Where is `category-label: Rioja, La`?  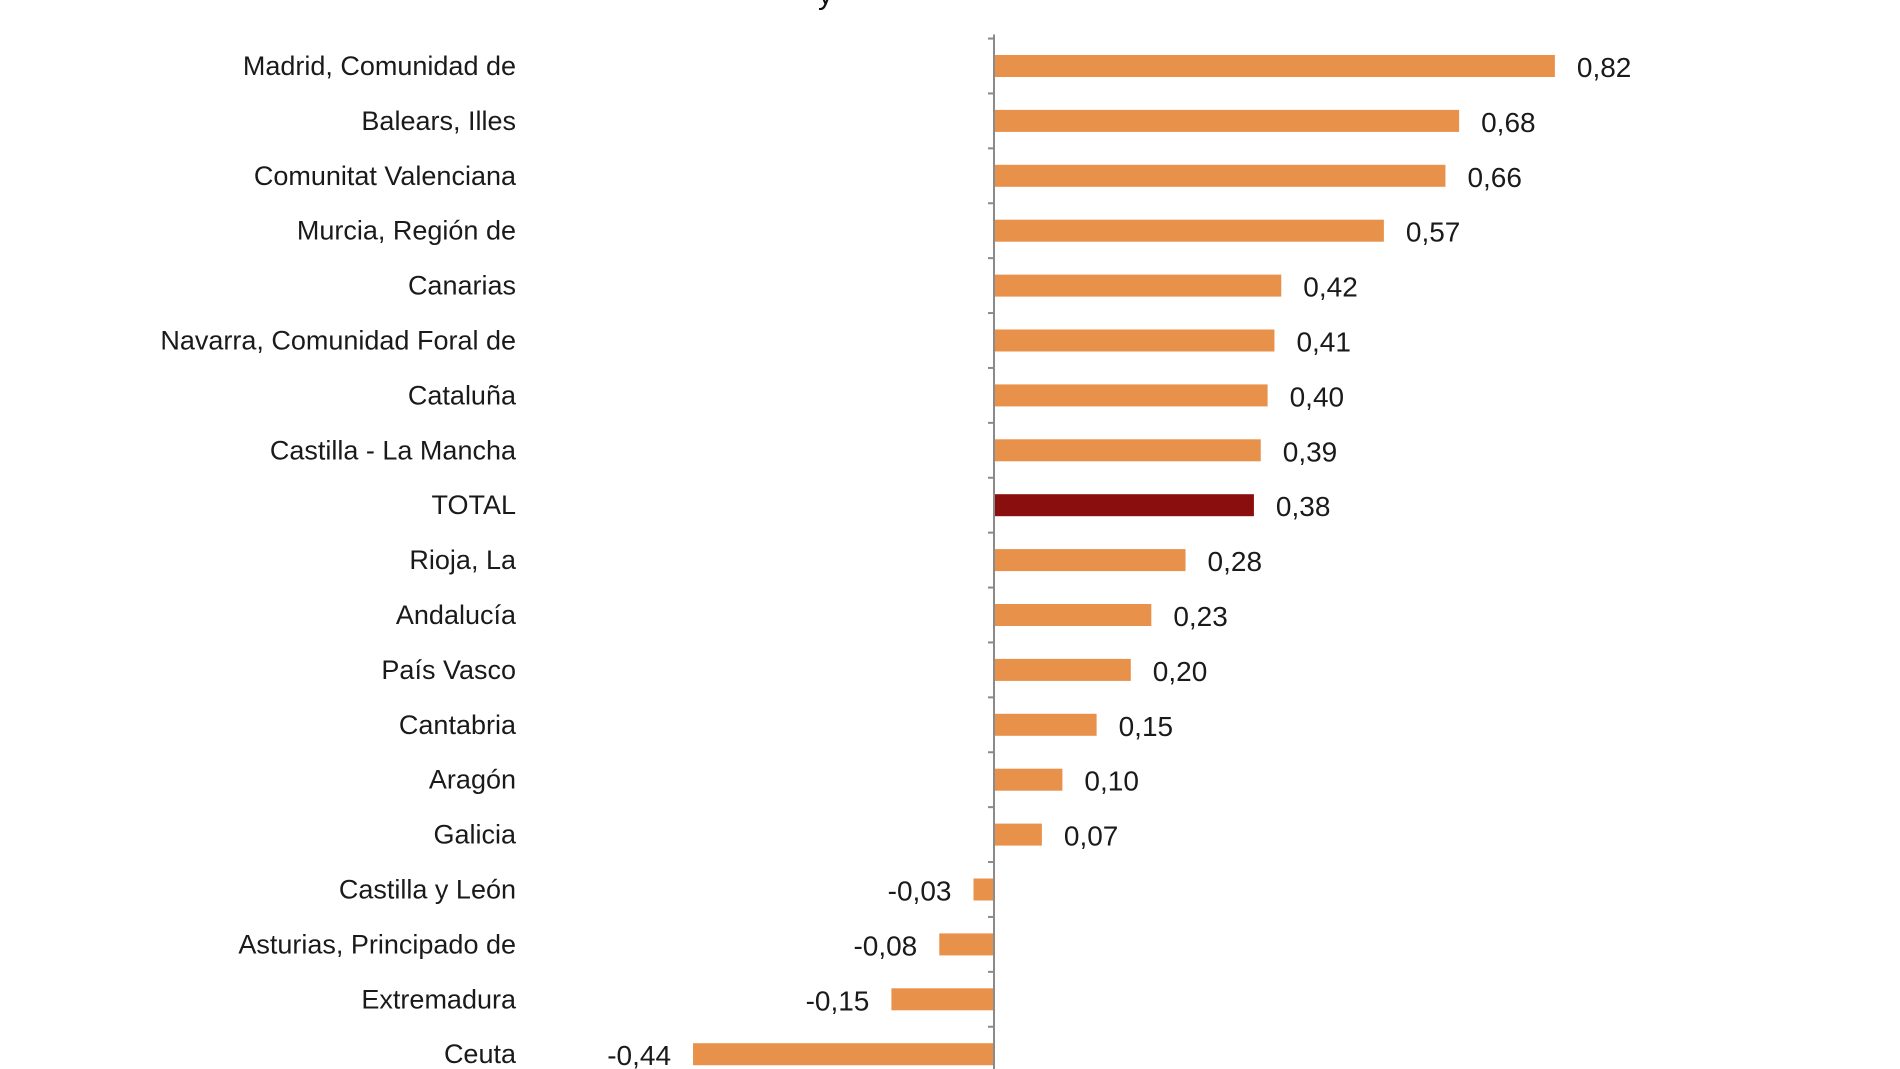 category-label: Rioja, La is located at coordinates (463, 560).